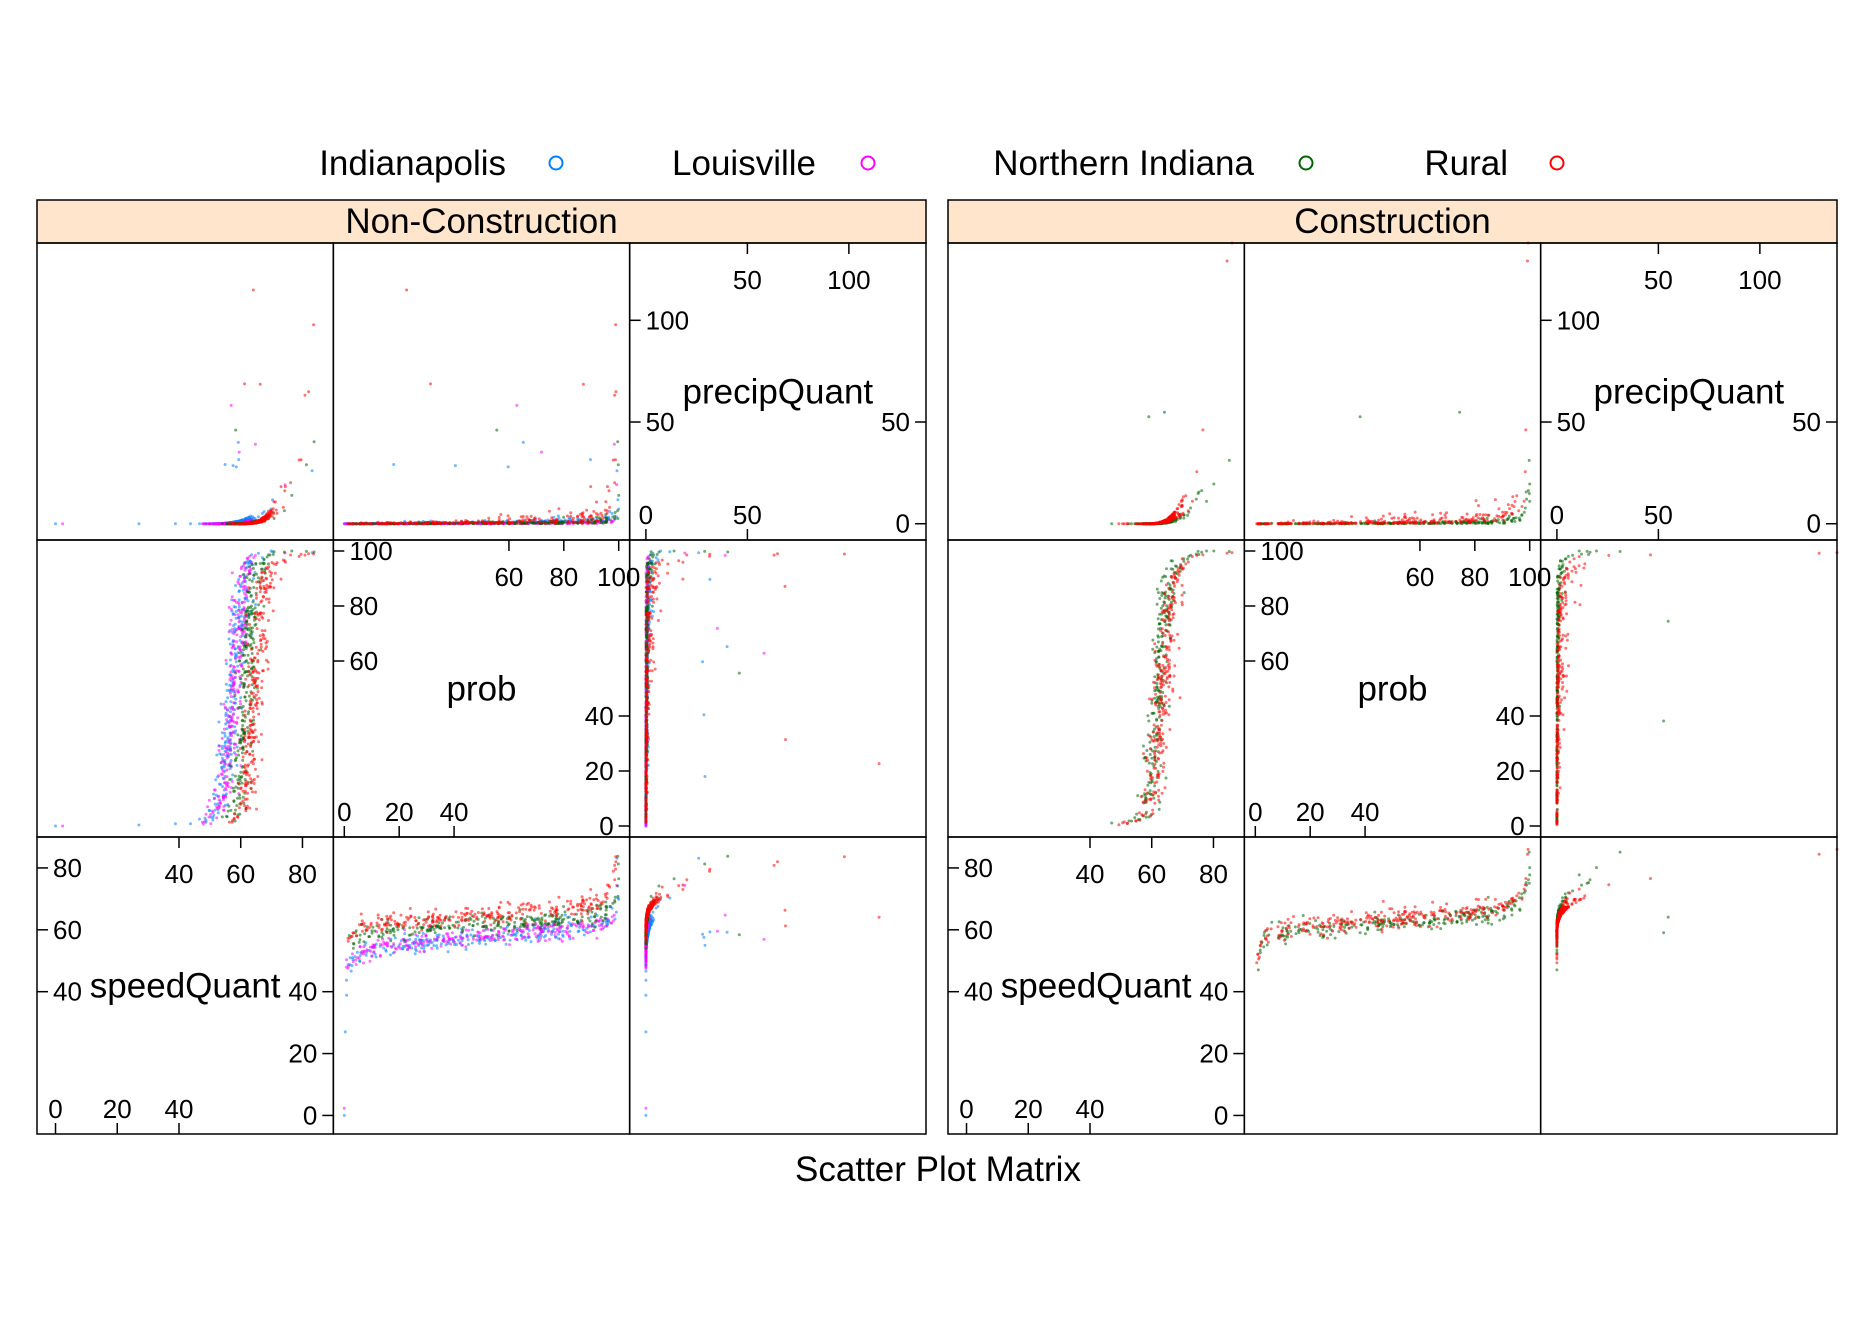 This screenshot has height=1320, width=1870. What do you see at coordinates (481, 221) in the screenshot?
I see `strip` at bounding box center [481, 221].